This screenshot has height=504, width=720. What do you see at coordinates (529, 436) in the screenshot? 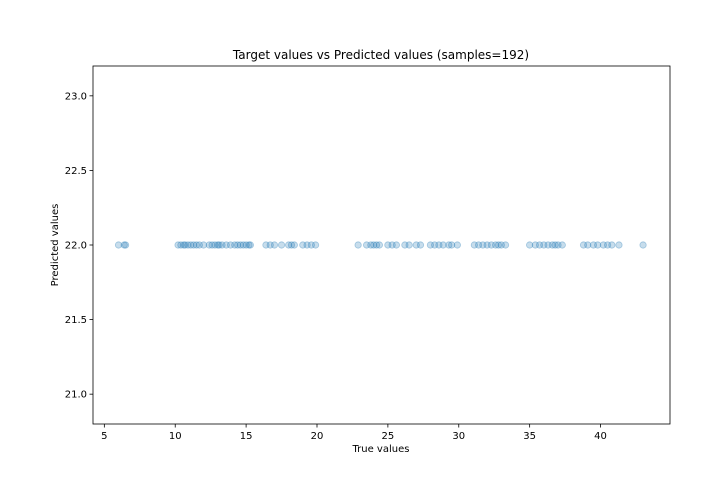
I see `x-tick-label: 35` at bounding box center [529, 436].